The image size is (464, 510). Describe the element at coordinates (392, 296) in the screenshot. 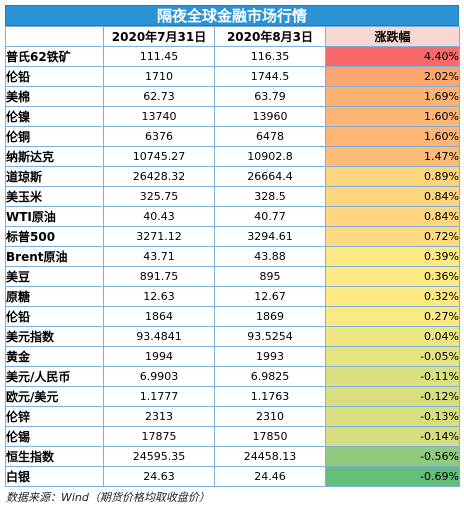

I see `row-change: 0.32%` at that location.